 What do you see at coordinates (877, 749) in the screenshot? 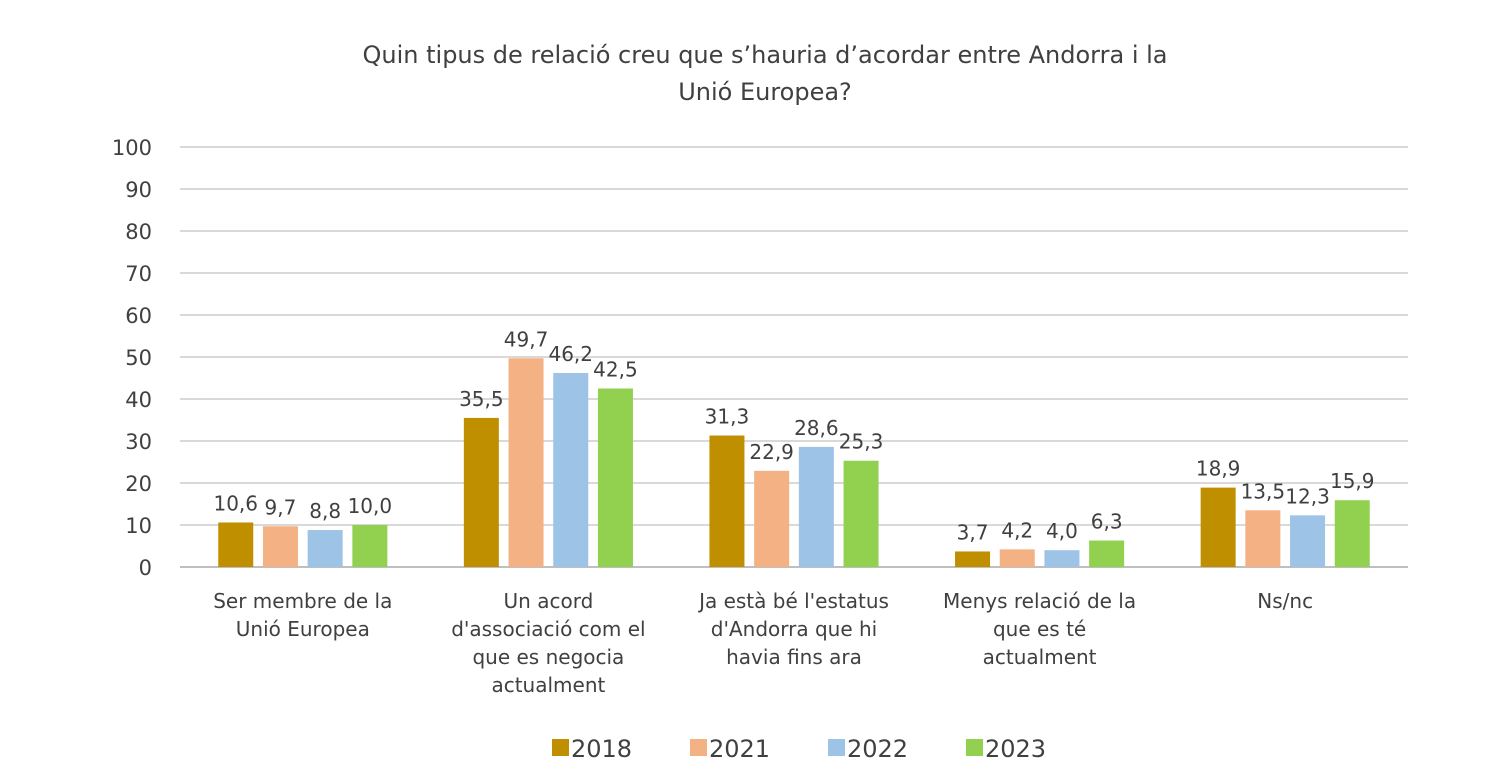
I see `legend-label: 2022` at bounding box center [877, 749].